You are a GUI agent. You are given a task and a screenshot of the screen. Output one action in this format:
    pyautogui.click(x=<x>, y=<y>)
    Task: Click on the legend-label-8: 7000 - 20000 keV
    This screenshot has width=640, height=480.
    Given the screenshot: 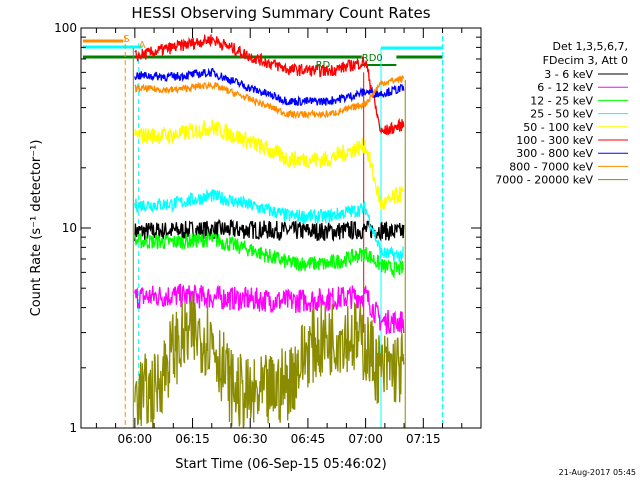 What is the action you would take?
    pyautogui.click(x=544, y=180)
    